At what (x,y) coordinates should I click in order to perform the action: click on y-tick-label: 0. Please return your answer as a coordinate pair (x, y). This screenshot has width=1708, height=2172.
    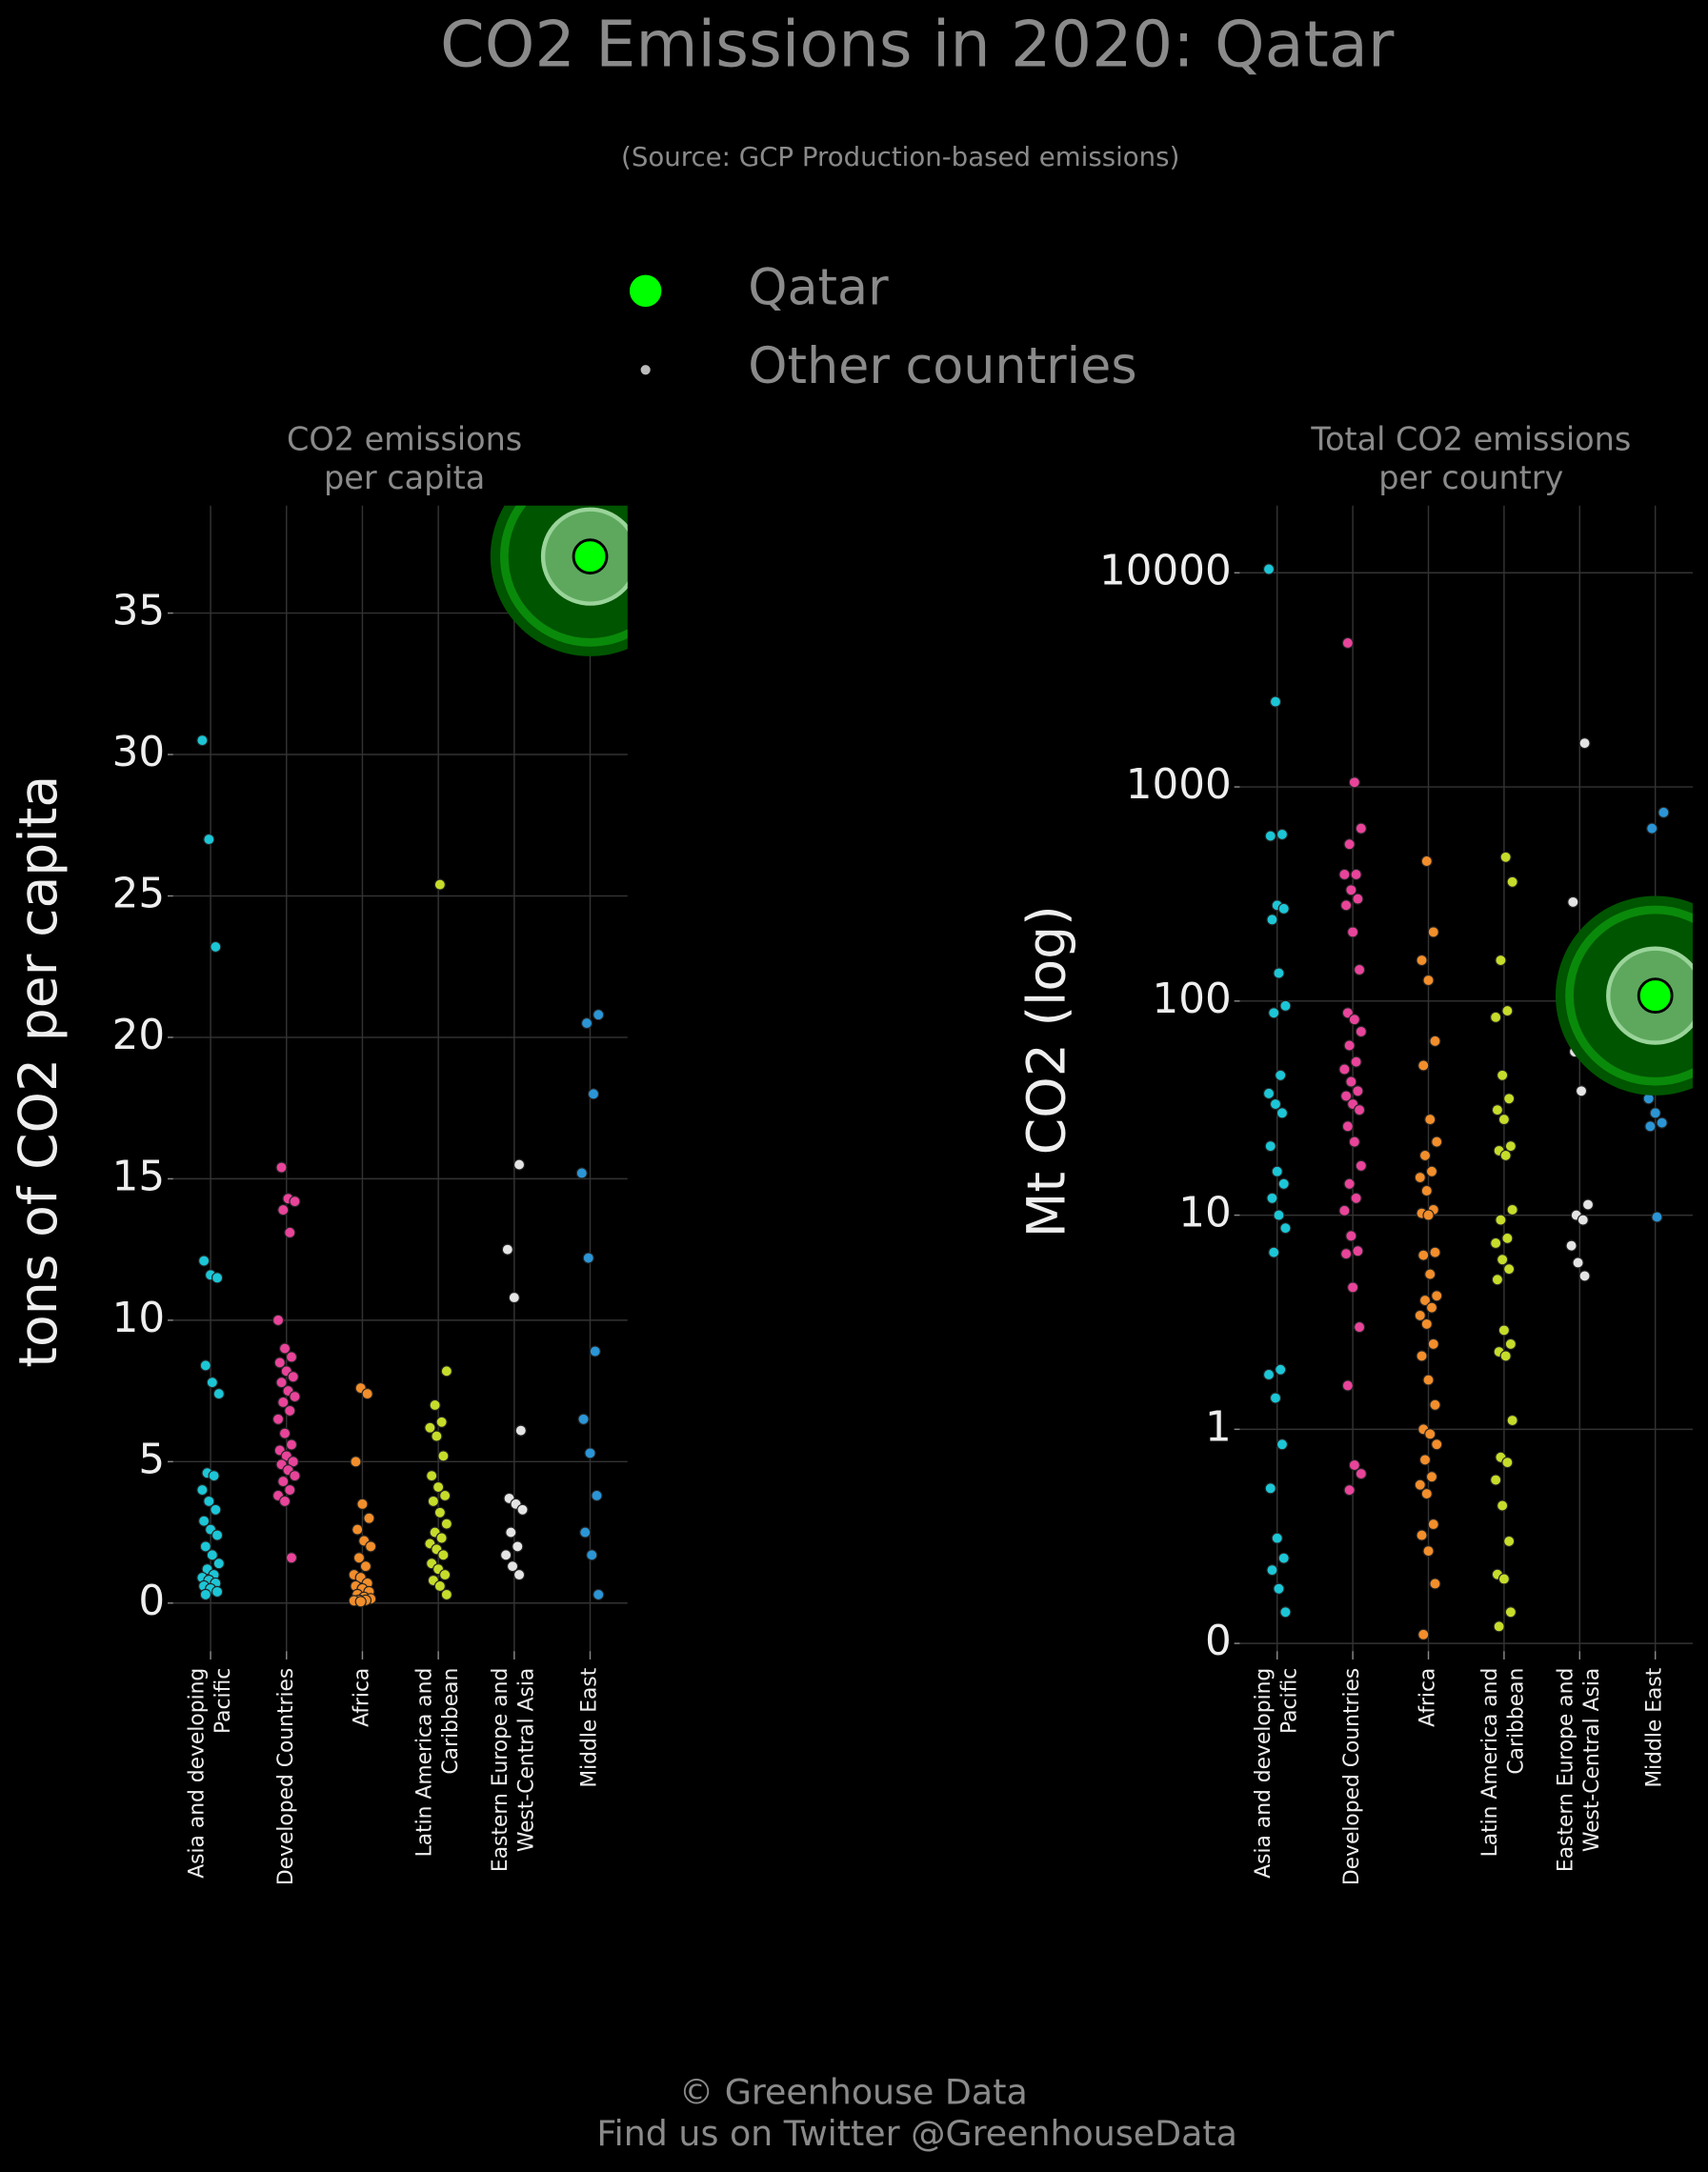
    Looking at the image, I should click on (1218, 1641).